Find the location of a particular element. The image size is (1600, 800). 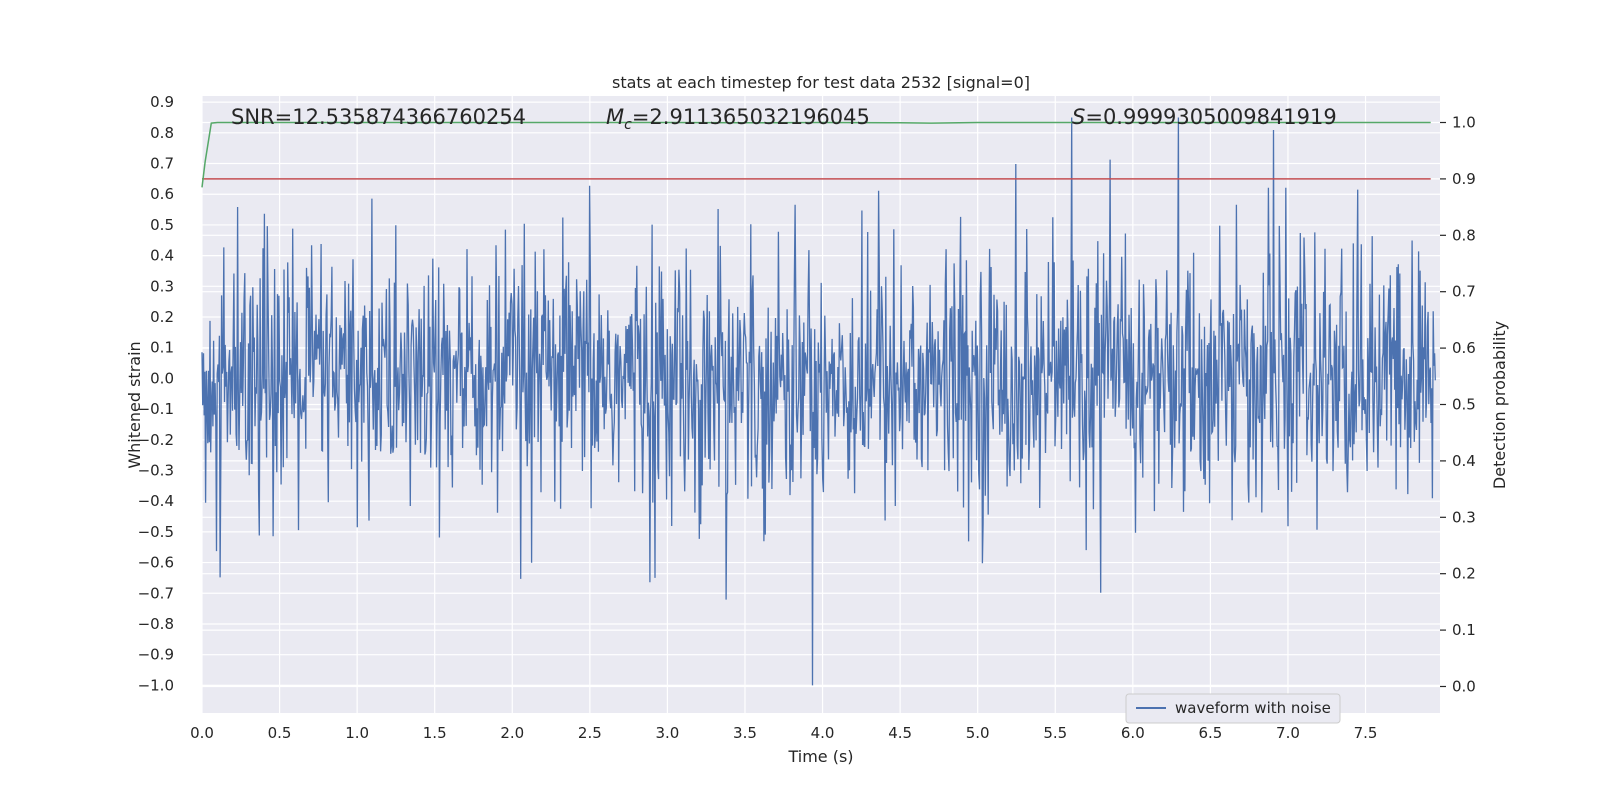

y2-tick-label: 0.2 is located at coordinates (1464, 574).